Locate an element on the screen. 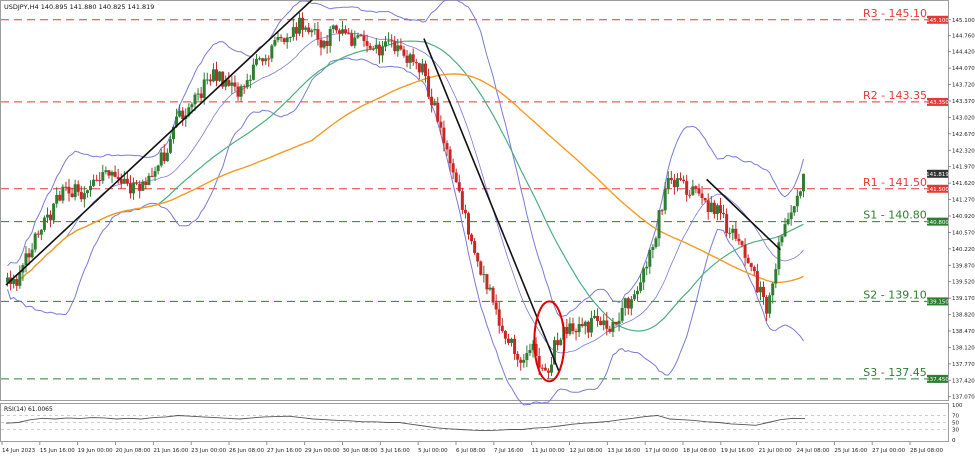 This screenshot has width=975, height=456. x-tick-label-20: 21 Jul 00:00 is located at coordinates (775, 451).